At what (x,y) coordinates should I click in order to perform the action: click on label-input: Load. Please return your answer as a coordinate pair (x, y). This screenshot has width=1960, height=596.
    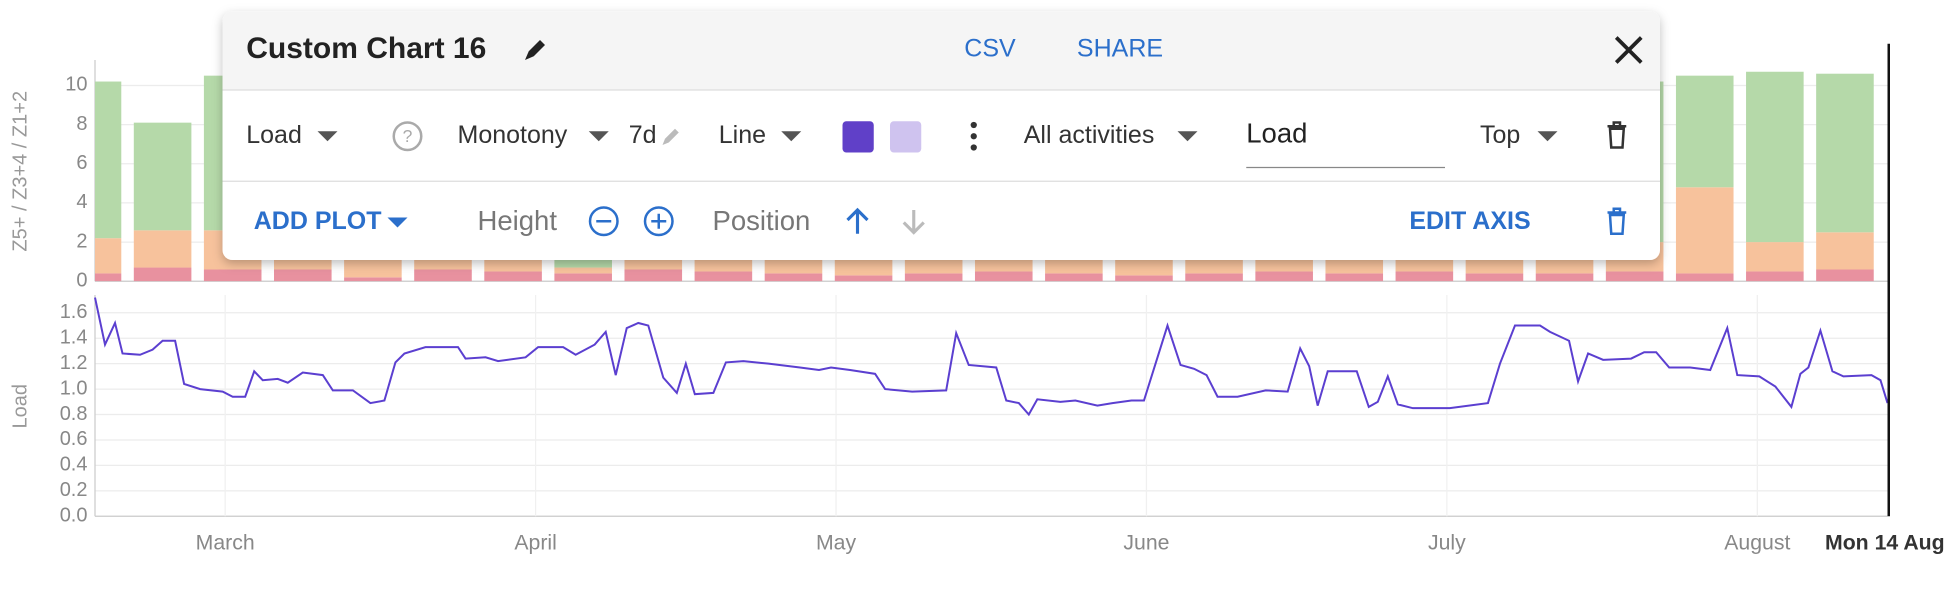
    Looking at the image, I should click on (1276, 132).